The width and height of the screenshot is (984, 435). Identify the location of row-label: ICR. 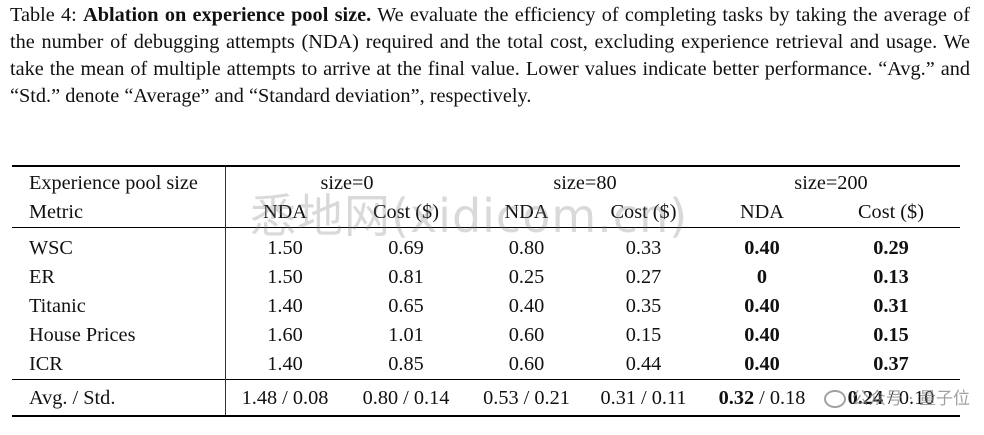
(119, 365).